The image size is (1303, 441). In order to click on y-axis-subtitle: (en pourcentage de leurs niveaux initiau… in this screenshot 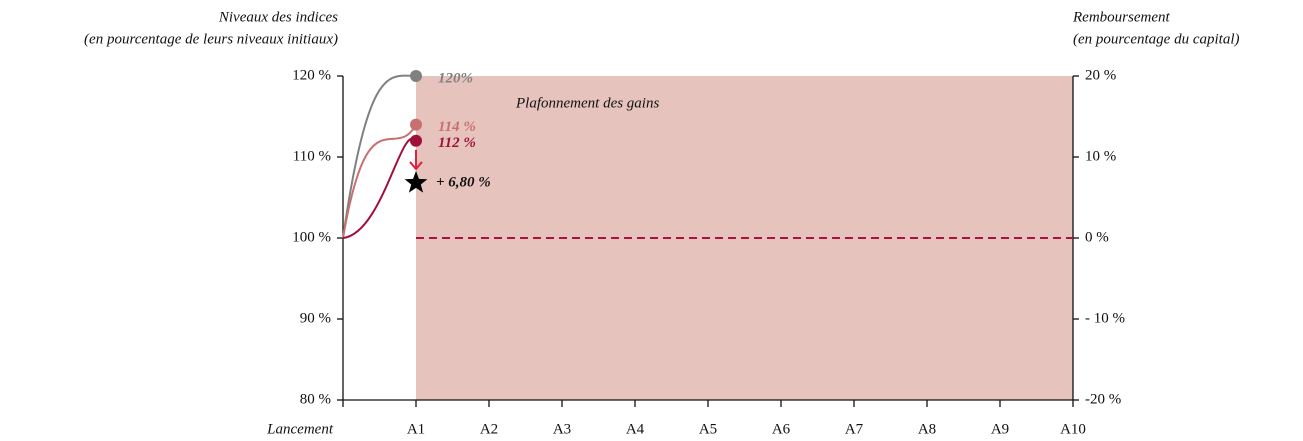, I will do `click(211, 39)`.